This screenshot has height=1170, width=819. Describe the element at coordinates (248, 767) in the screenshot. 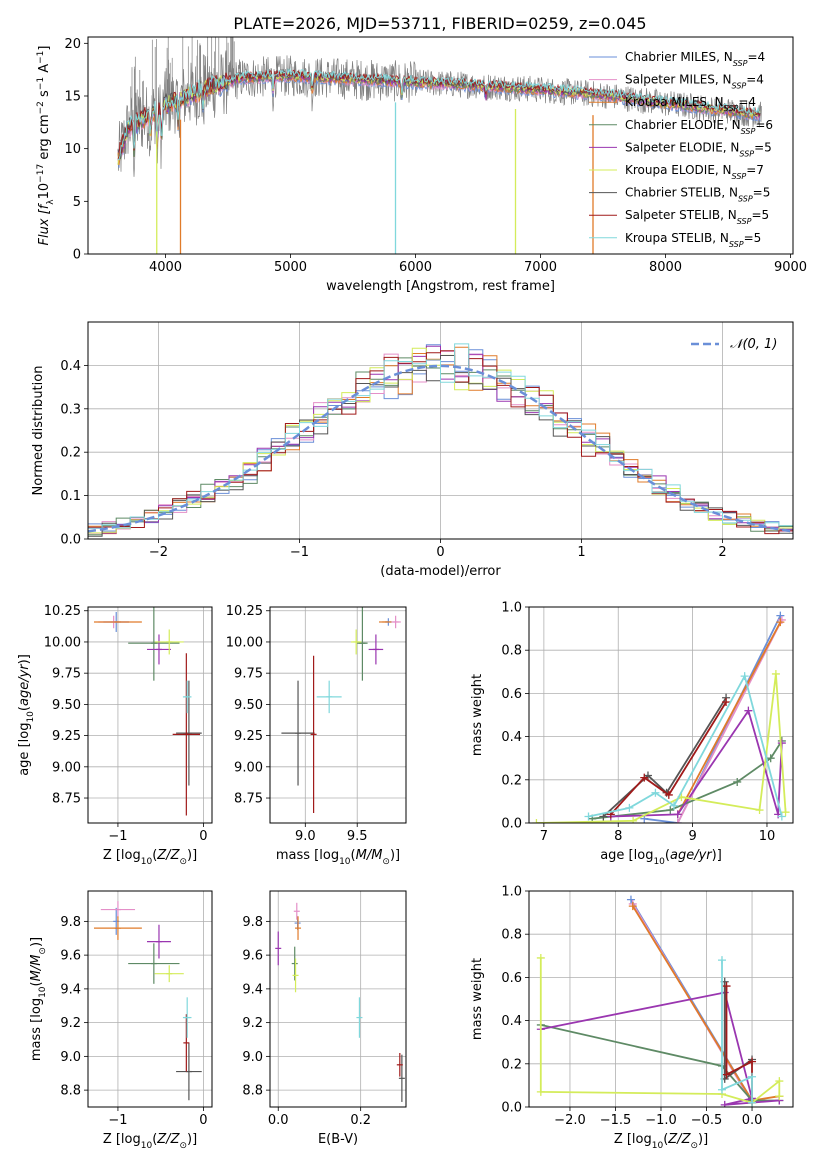

I see `y-tick-label: 9.00` at that location.